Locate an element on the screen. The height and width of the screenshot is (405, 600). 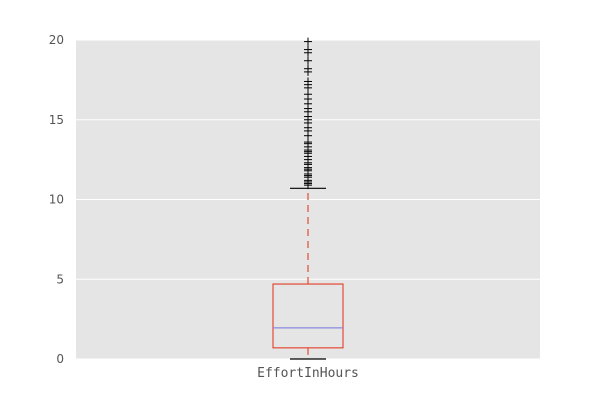
outlier-markers is located at coordinates (308, 113).